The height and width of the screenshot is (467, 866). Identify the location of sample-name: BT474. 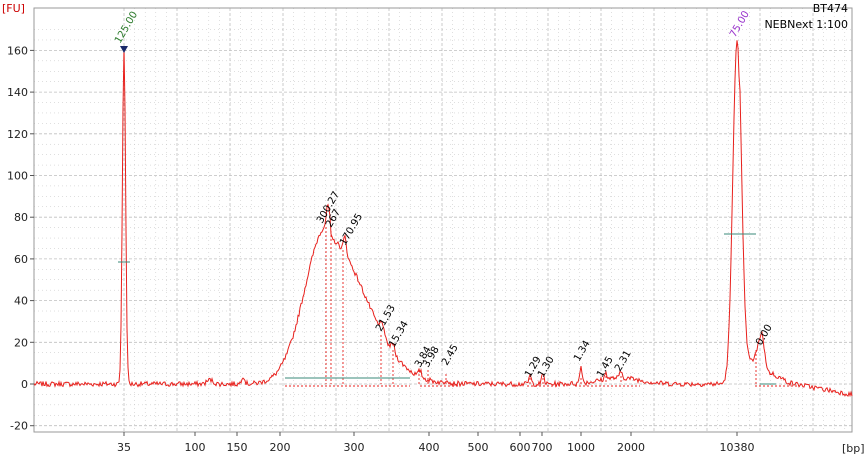
(830, 8).